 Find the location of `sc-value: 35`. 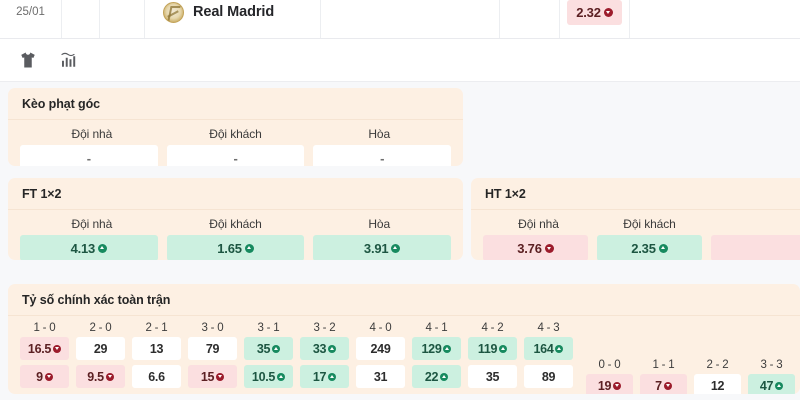

sc-value: 35 is located at coordinates (263, 348).